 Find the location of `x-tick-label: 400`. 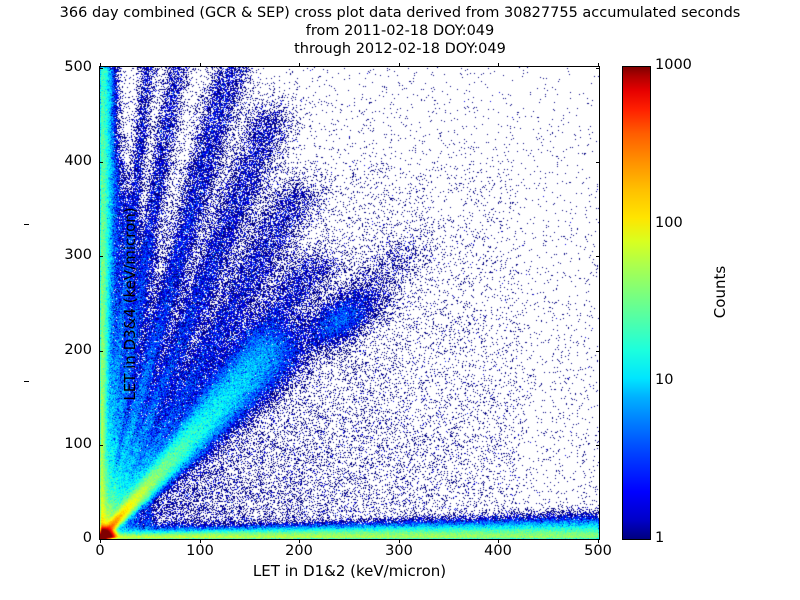

x-tick-label: 400 is located at coordinates (498, 551).